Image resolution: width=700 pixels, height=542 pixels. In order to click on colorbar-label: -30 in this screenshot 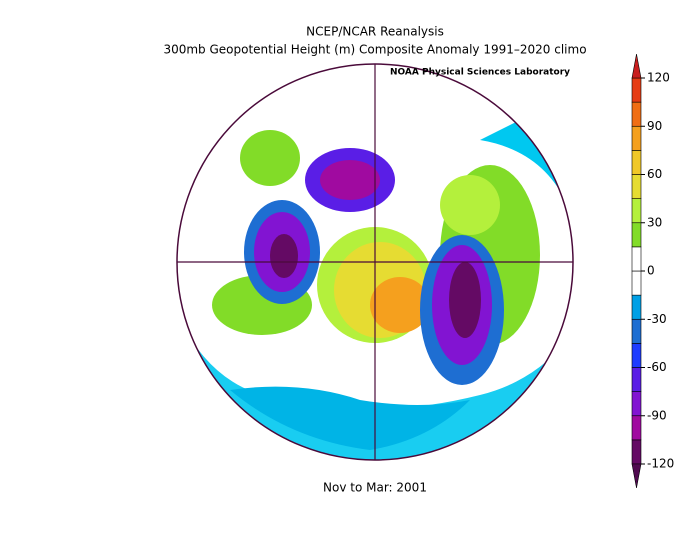, I will do `click(657, 319)`.